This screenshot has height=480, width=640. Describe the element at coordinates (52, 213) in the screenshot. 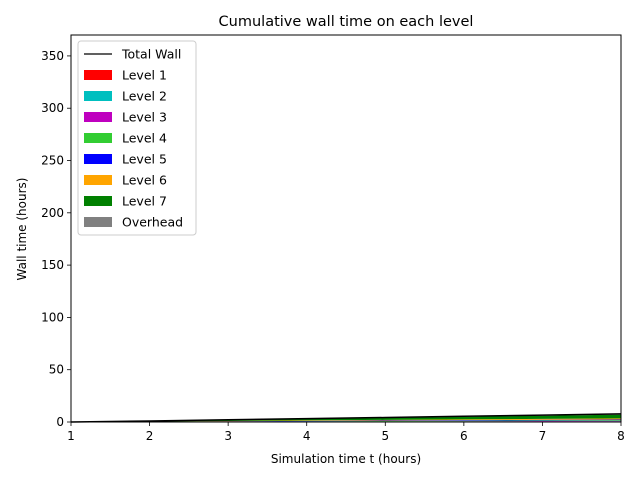

I see `y-tick-label: 200` at that location.